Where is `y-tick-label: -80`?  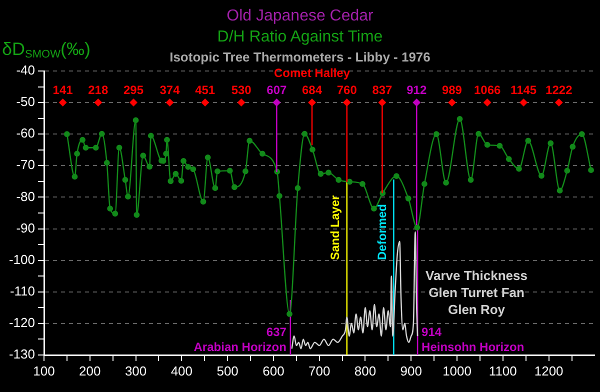 y-tick-label: -80 is located at coordinates (25, 196).